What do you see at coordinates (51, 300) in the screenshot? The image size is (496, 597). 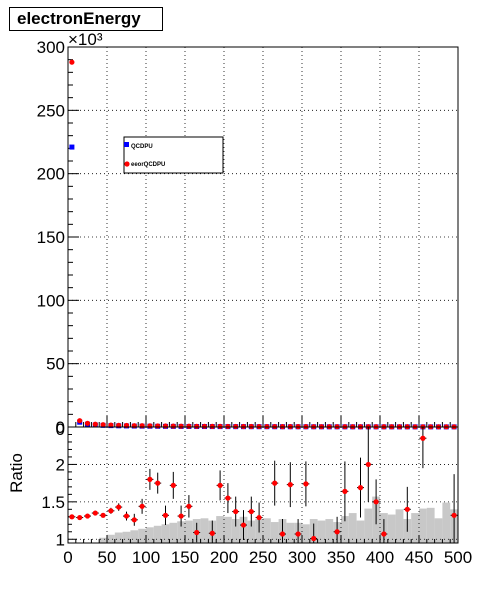 I see `y-tick-label: 100` at bounding box center [51, 300].